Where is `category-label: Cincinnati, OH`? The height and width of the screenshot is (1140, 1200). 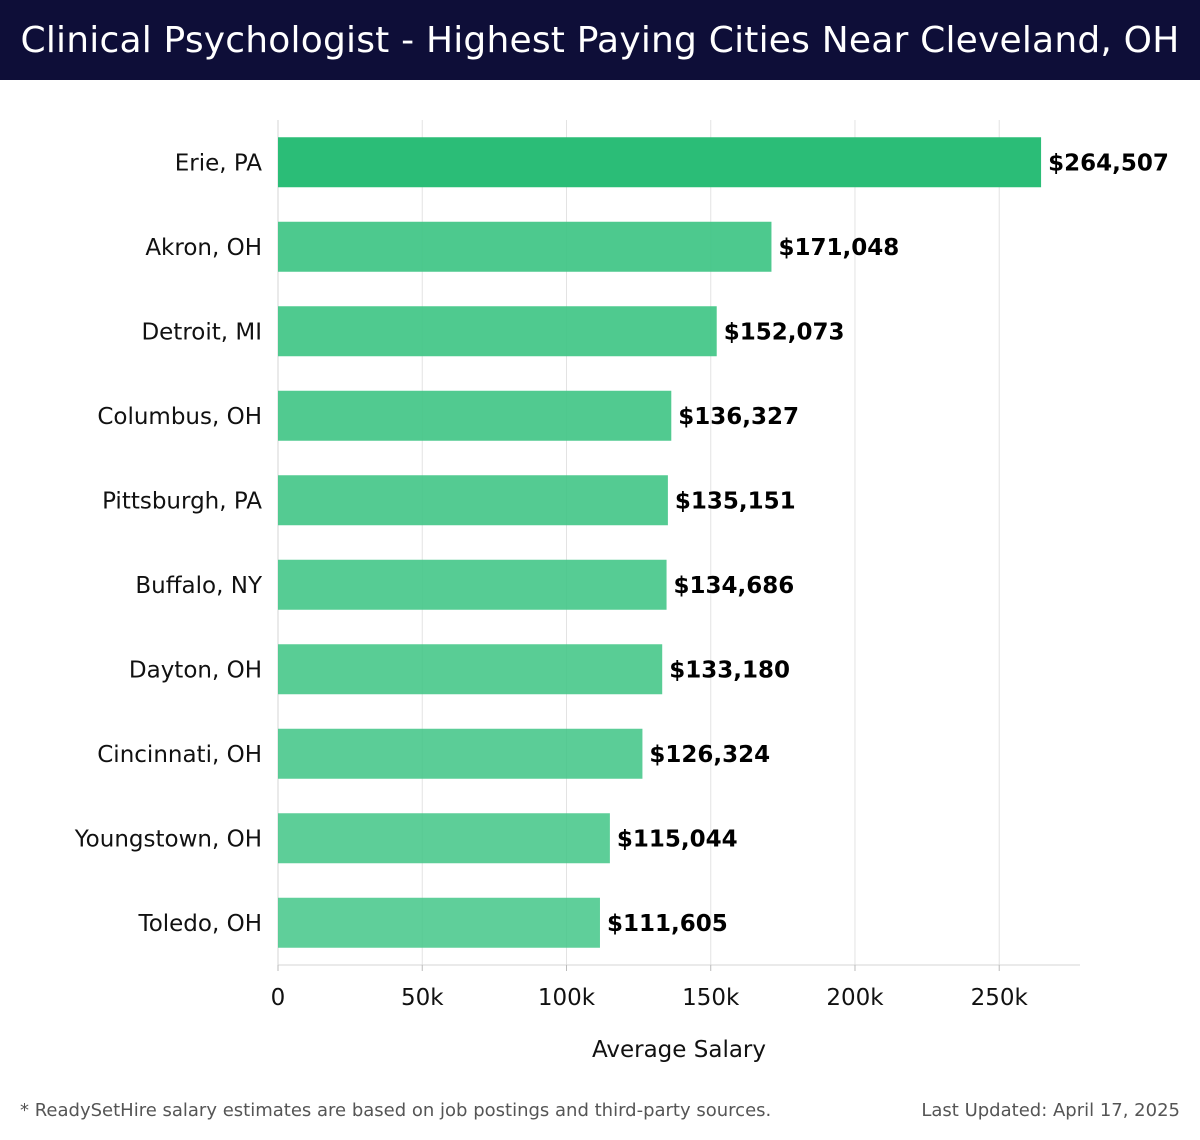
category-label: Cincinnati, OH is located at coordinates (179, 755).